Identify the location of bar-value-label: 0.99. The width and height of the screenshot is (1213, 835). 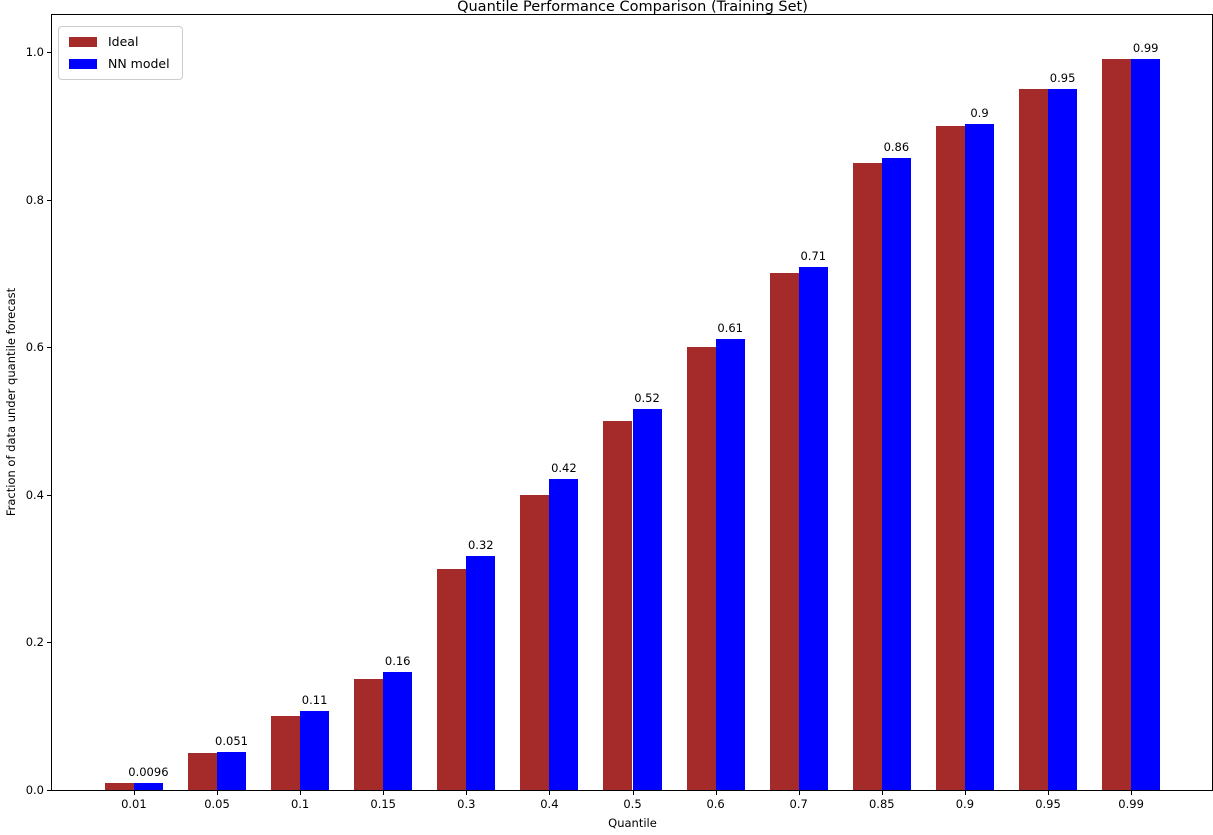
(1145, 48).